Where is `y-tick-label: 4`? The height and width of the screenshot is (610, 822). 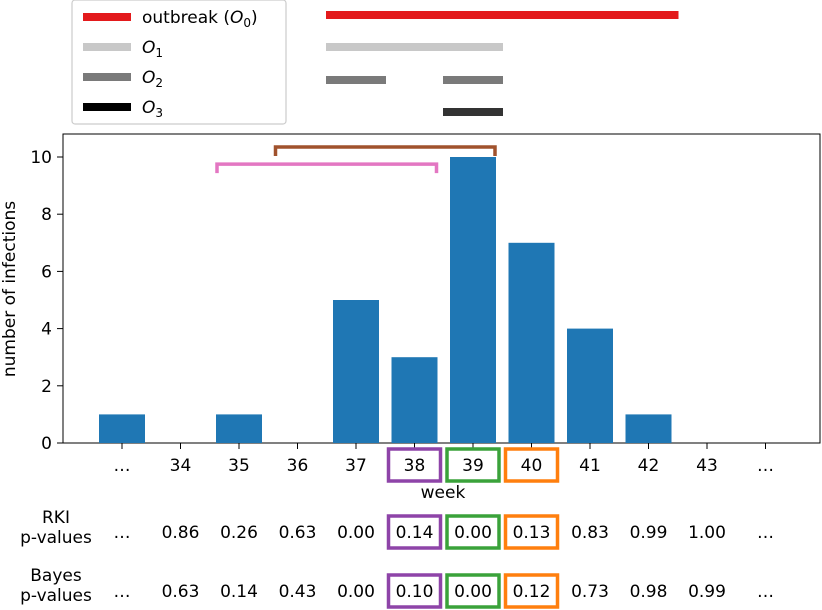
y-tick-label: 4 is located at coordinates (46, 330).